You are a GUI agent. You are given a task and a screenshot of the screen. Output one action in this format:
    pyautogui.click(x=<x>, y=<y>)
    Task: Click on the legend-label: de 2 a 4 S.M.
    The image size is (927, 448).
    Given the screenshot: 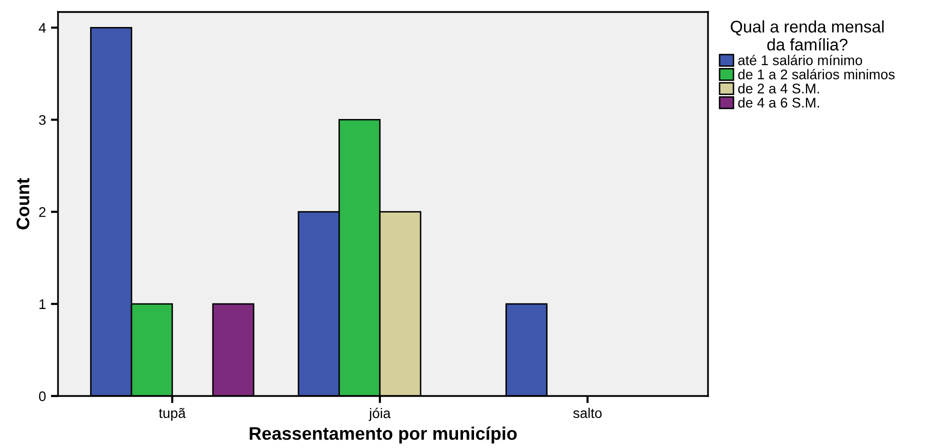 What is the action you would take?
    pyautogui.click(x=778, y=88)
    